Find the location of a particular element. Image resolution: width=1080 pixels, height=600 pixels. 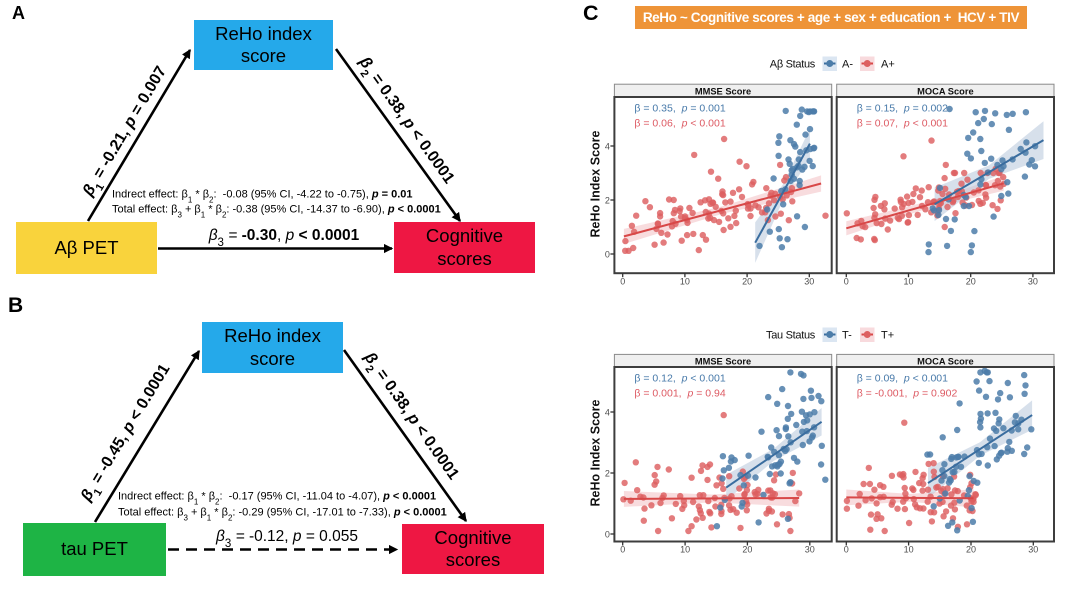

svg-text: β3 = -0.12, p = 0.055 is located at coordinates (286, 539).